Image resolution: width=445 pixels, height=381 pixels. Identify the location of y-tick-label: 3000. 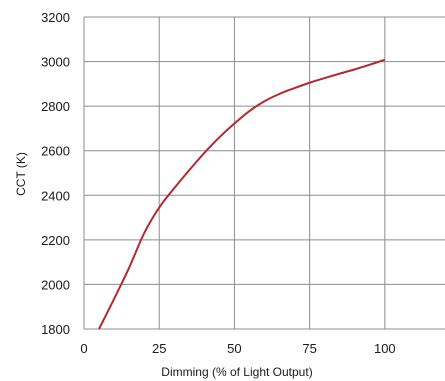
(55, 62).